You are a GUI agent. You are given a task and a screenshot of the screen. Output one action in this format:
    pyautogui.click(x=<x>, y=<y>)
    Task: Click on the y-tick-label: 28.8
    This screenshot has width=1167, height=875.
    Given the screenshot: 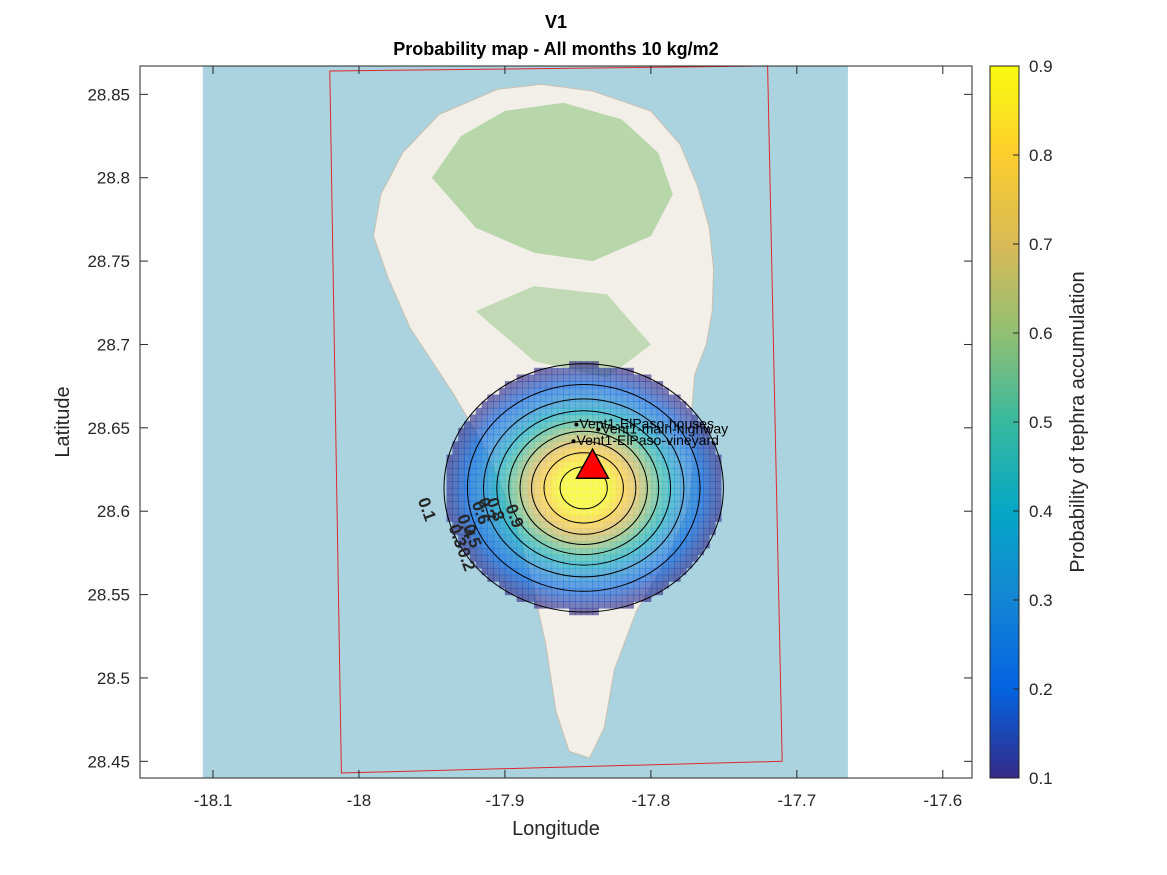 What is the action you would take?
    pyautogui.click(x=113, y=178)
    